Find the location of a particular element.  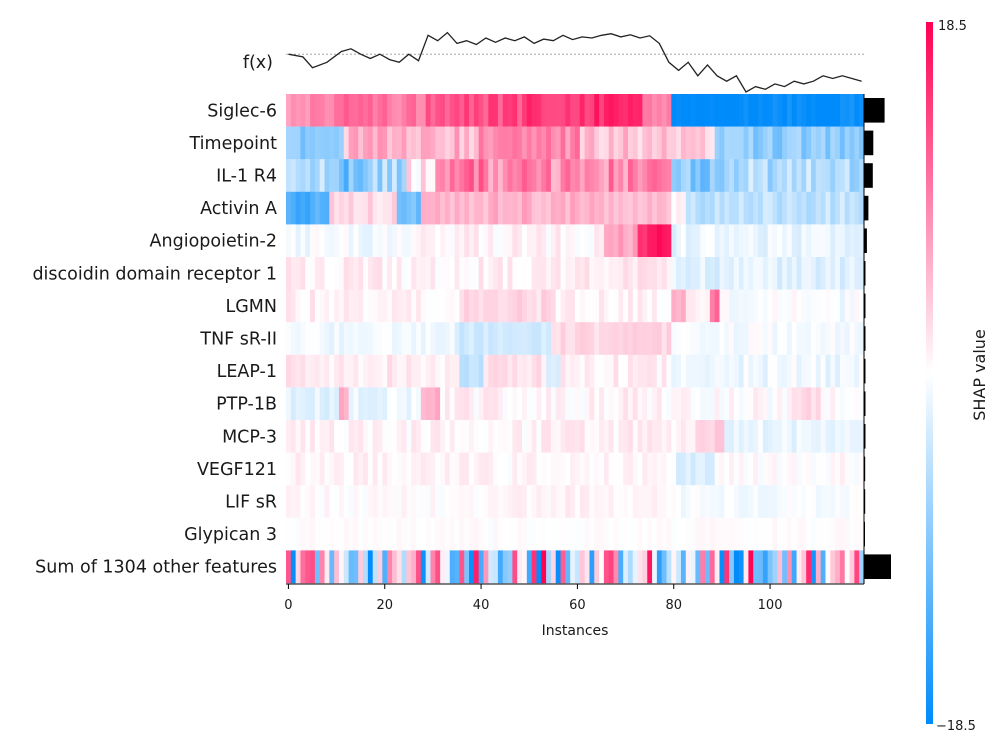

x-tick-label: 20 is located at coordinates (384, 605).